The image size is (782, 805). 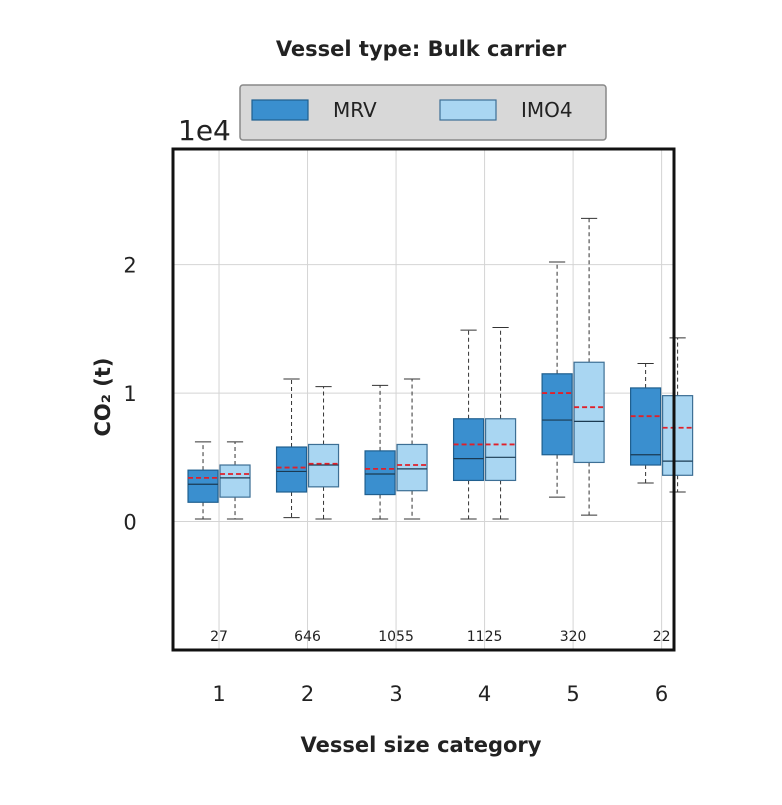 What do you see at coordinates (204, 130) in the screenshot?
I see `y-scale-exponent: 1e4` at bounding box center [204, 130].